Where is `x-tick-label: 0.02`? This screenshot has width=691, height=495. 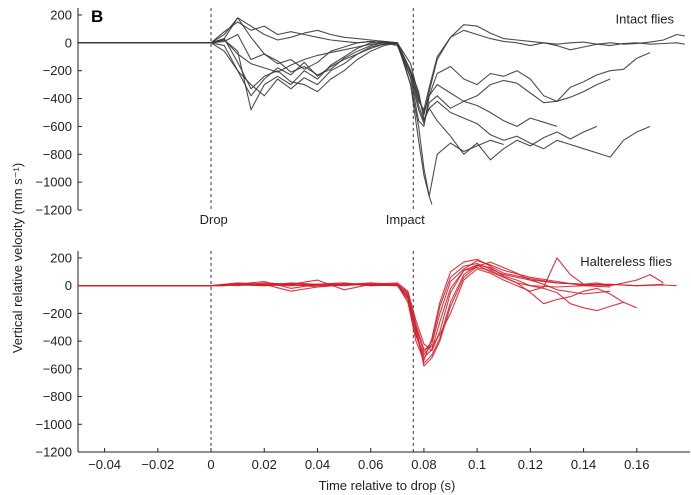 x-tick-label: 0.02 is located at coordinates (264, 464).